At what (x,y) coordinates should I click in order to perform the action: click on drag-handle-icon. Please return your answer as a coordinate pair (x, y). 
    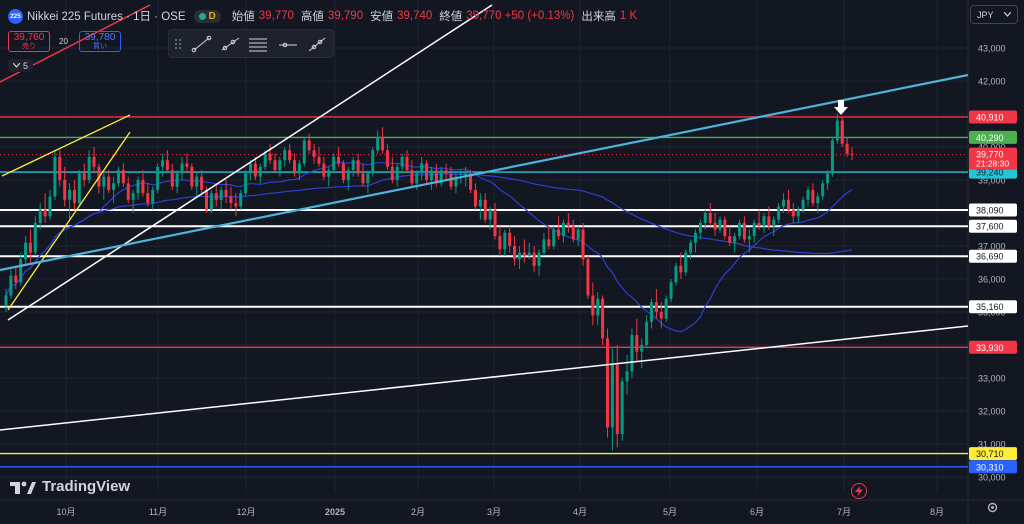
    Looking at the image, I should click on (178, 44).